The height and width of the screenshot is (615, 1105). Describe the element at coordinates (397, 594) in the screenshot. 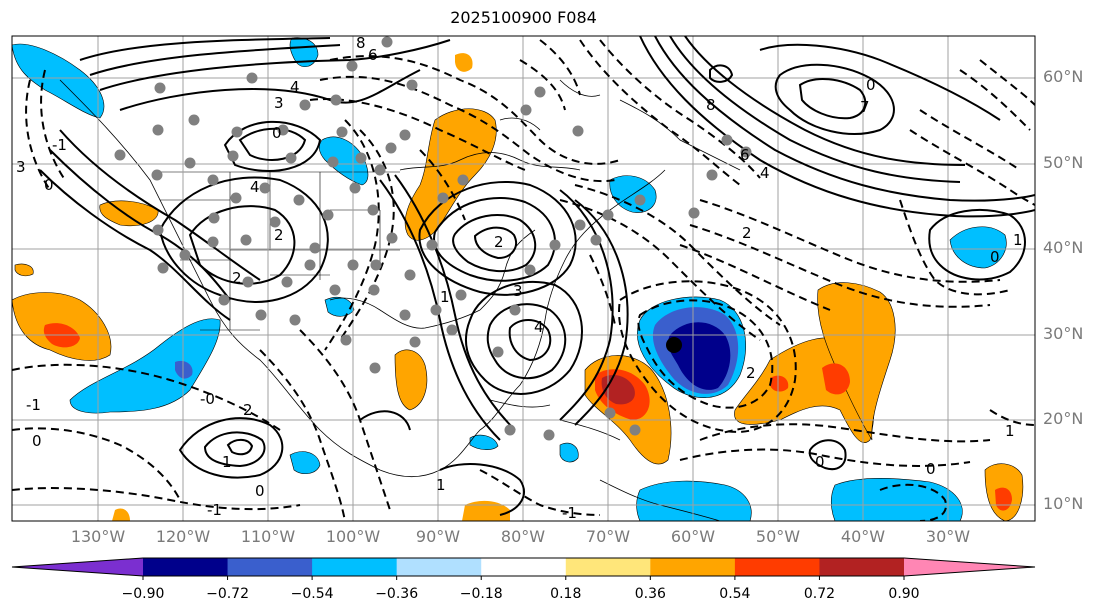

I see `colorbar-tick-label: −0.36` at that location.